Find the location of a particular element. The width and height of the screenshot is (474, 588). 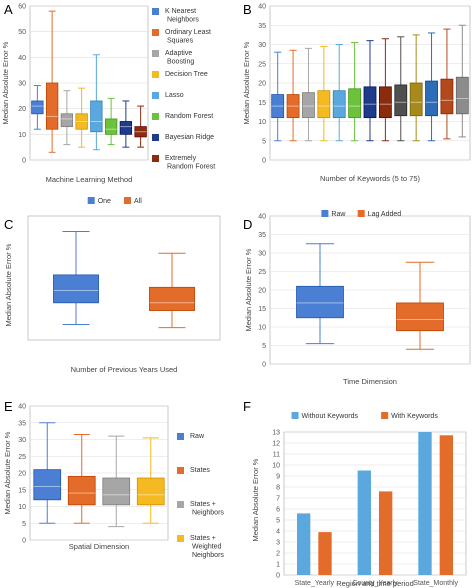

legend: Without Keywords With Keywords is located at coordinates (364, 416).